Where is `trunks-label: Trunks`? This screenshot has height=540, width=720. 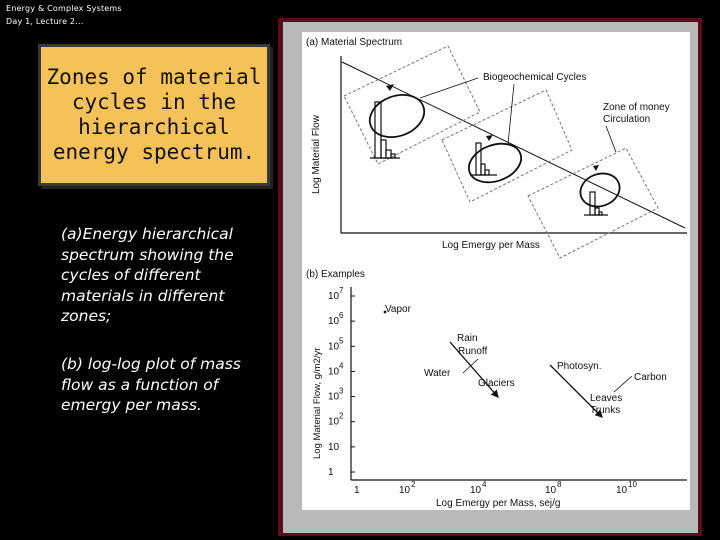
trunks-label: Trunks is located at coordinates (605, 410).